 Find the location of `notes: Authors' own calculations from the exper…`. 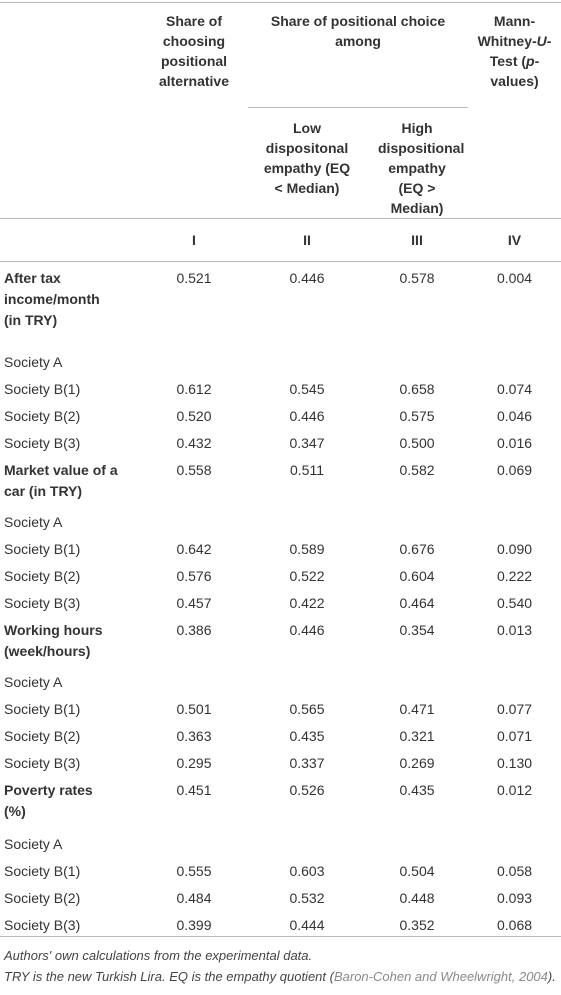

notes: Authors' own calculations from the exper… is located at coordinates (280, 962).